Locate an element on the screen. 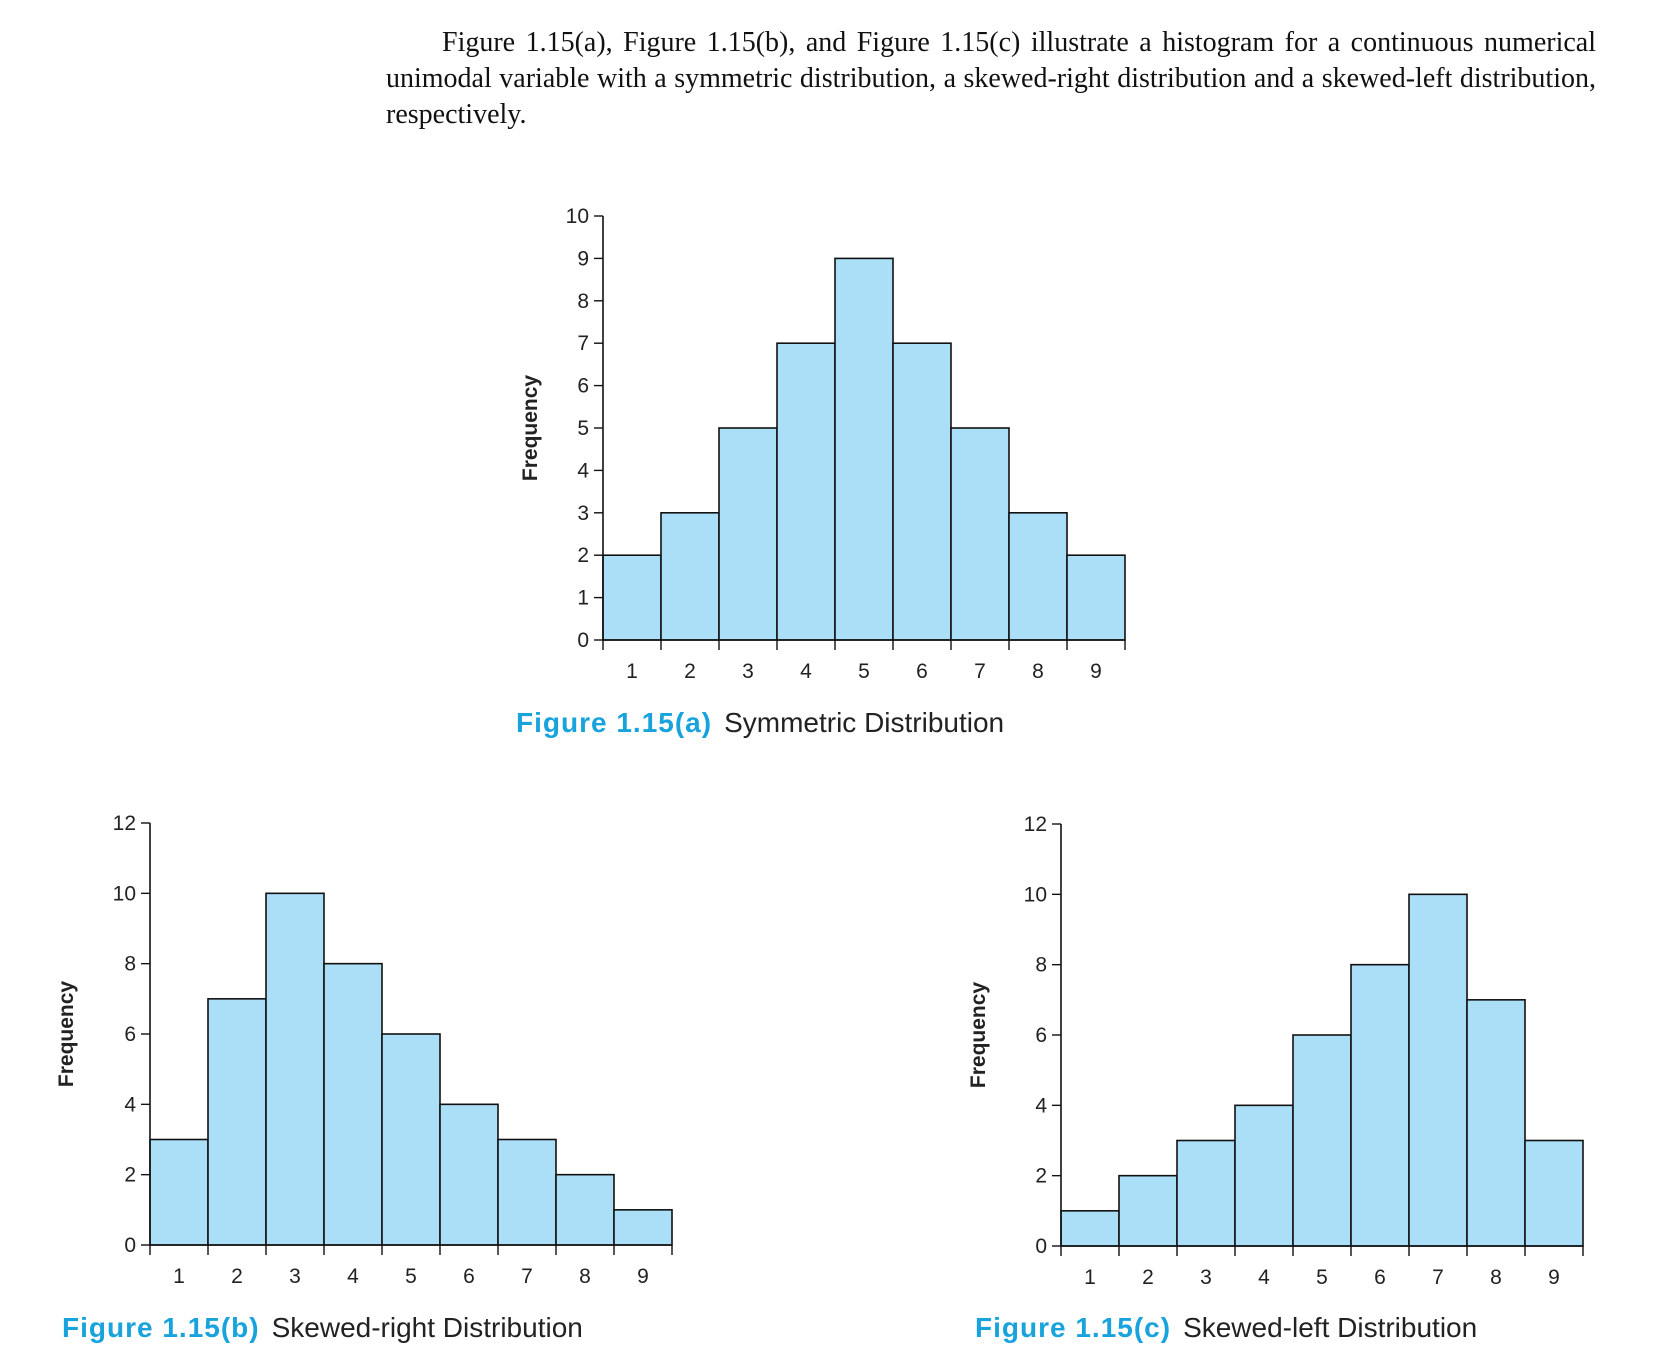 This screenshot has height=1368, width=1655. caption-figure-a-label: Figure 1.15(a) is located at coordinates (614, 722).